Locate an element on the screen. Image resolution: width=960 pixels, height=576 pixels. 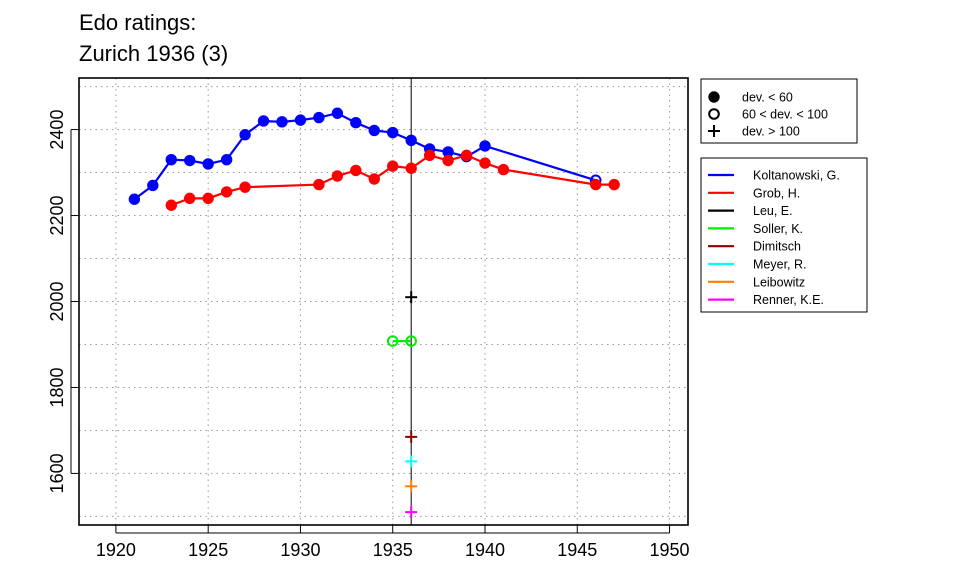
marker-legend-box is located at coordinates (779, 111).